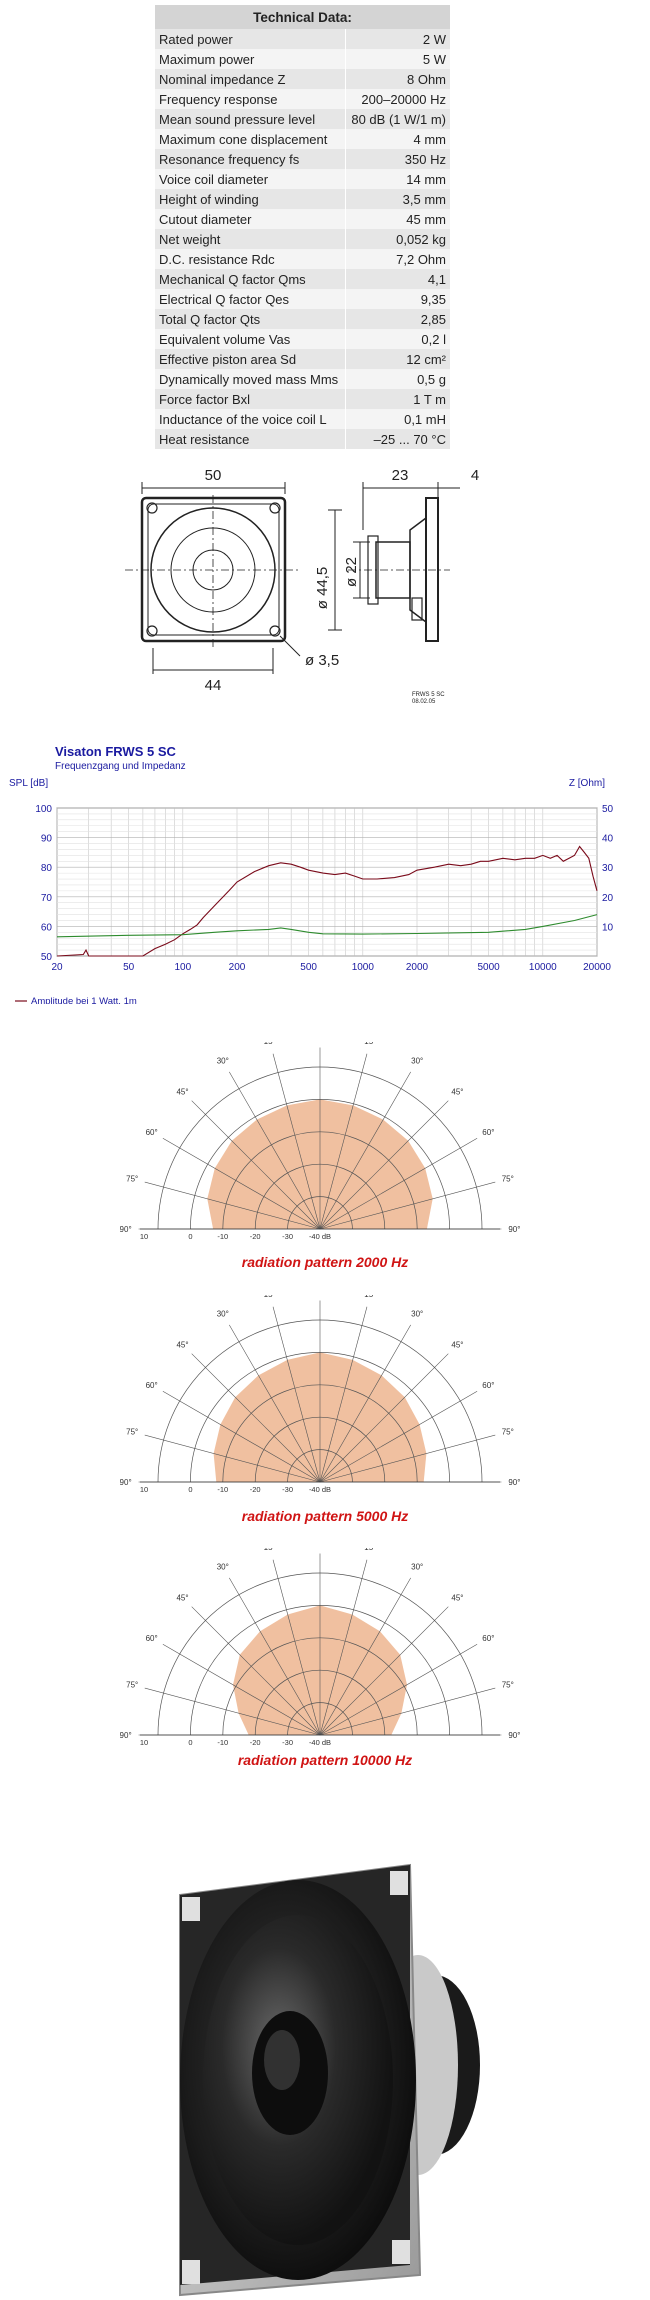 This screenshot has height=2300, width=650. I want to click on y-tick-label-left: 100, so click(43, 809).